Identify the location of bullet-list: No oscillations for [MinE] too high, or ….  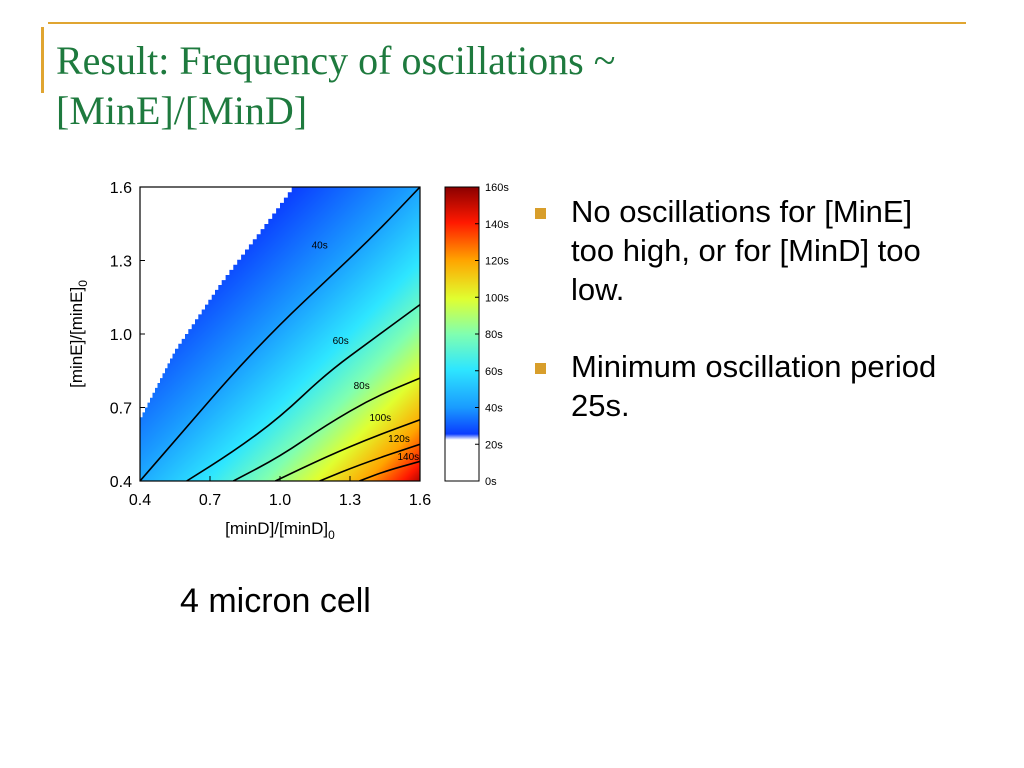
(745, 327).